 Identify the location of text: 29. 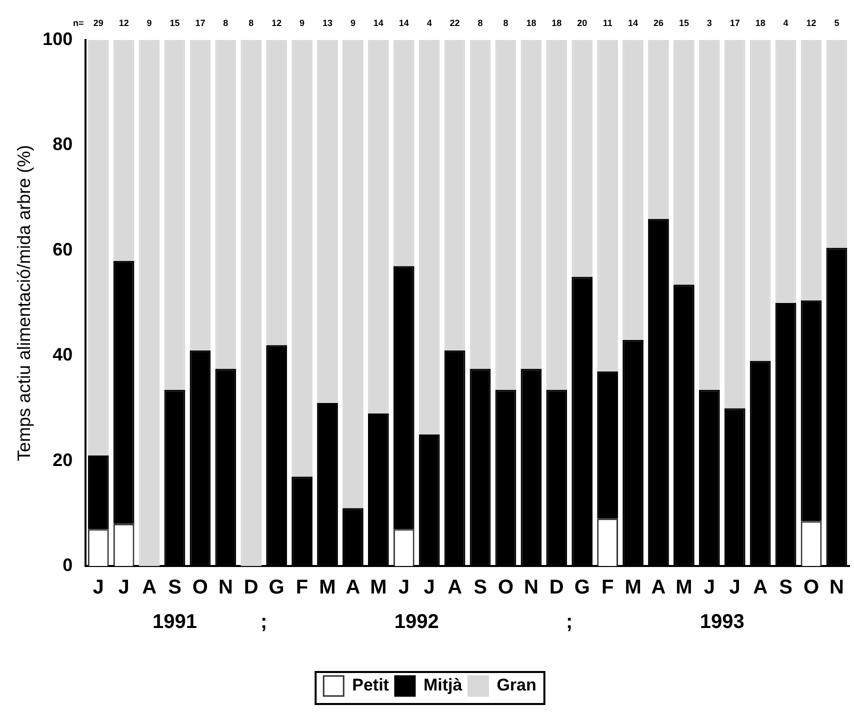
(98, 23).